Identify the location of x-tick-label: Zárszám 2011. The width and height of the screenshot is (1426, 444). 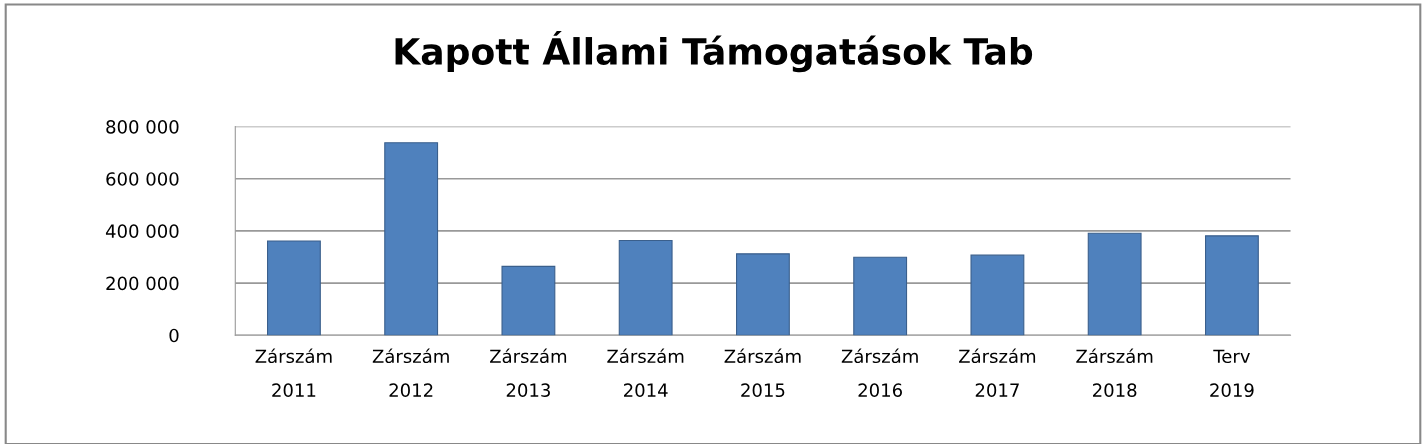
(293, 373).